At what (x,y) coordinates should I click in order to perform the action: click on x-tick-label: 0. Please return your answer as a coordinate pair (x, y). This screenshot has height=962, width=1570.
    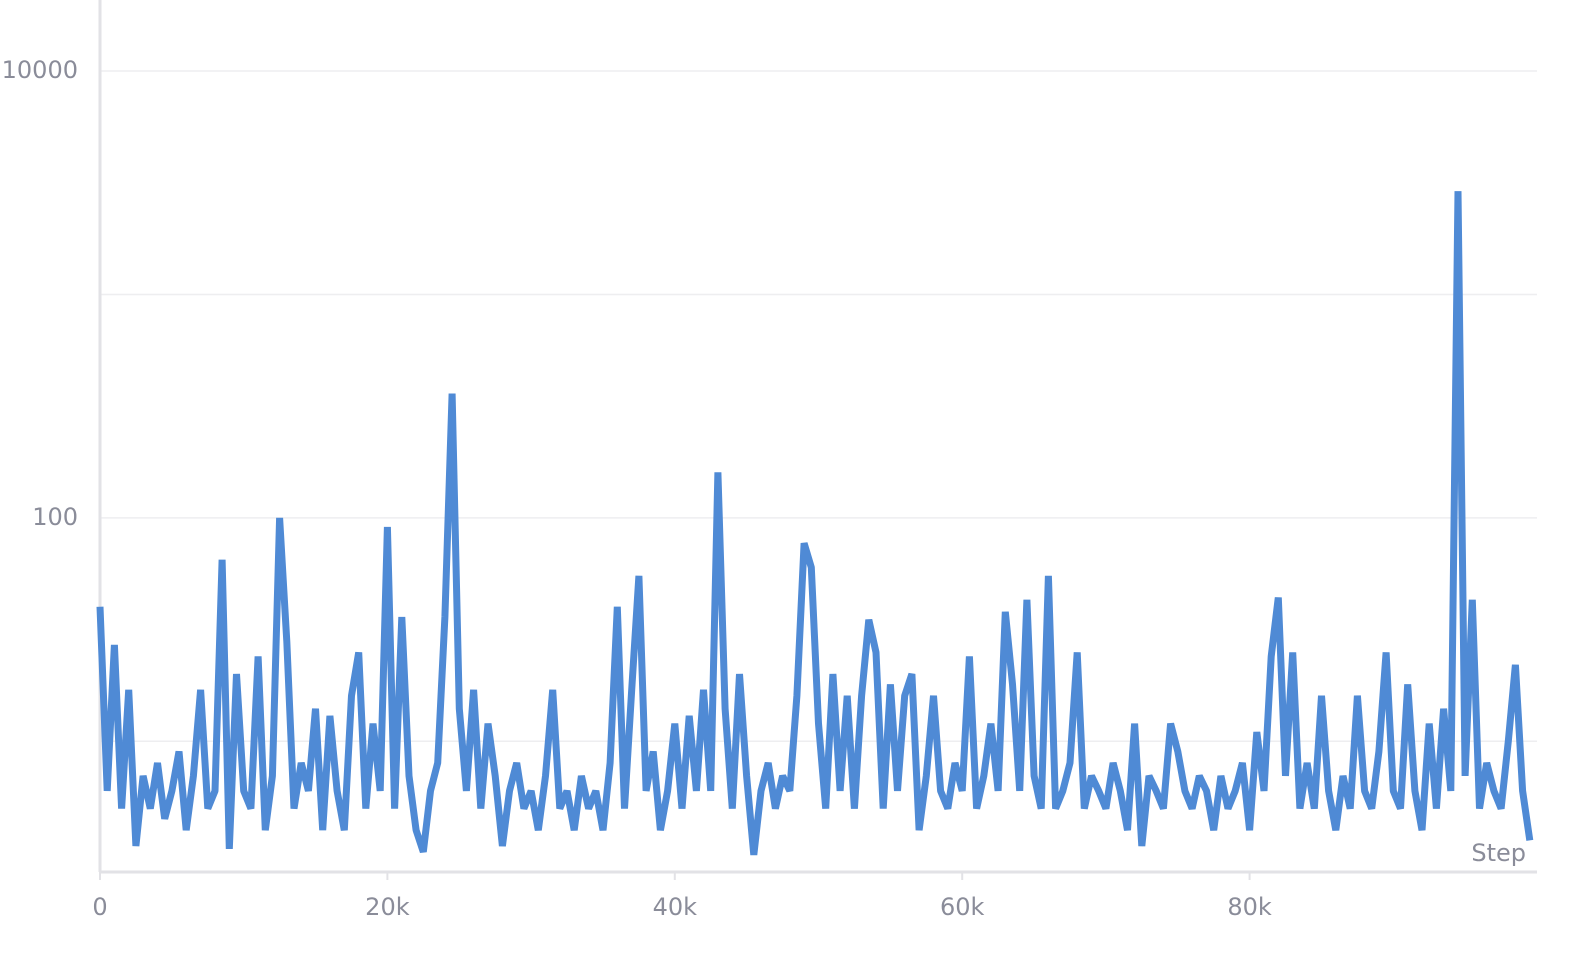
    Looking at the image, I should click on (99, 907).